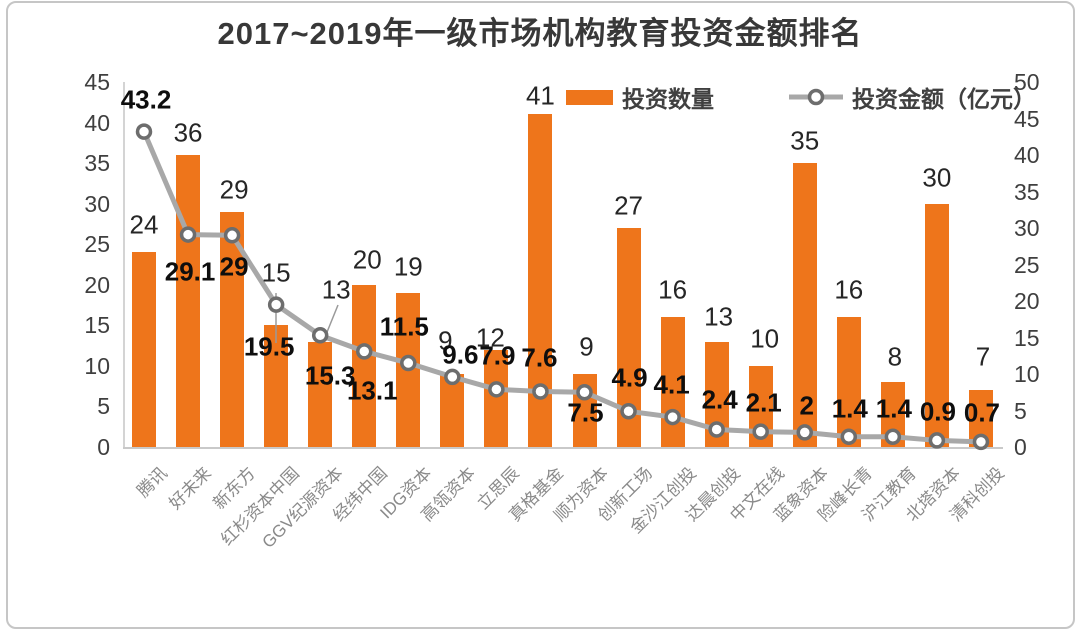 Image resolution: width=1080 pixels, height=633 pixels. Describe the element at coordinates (490, 337) in the screenshot. I see `bar-value-label: 12` at that location.